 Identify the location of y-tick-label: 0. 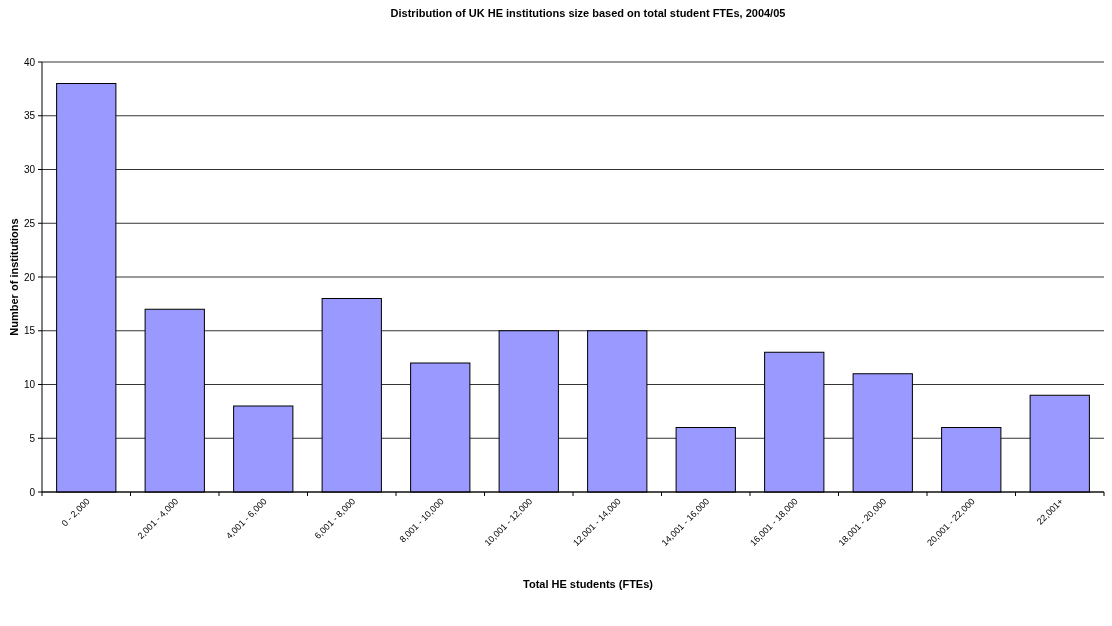
(32, 492).